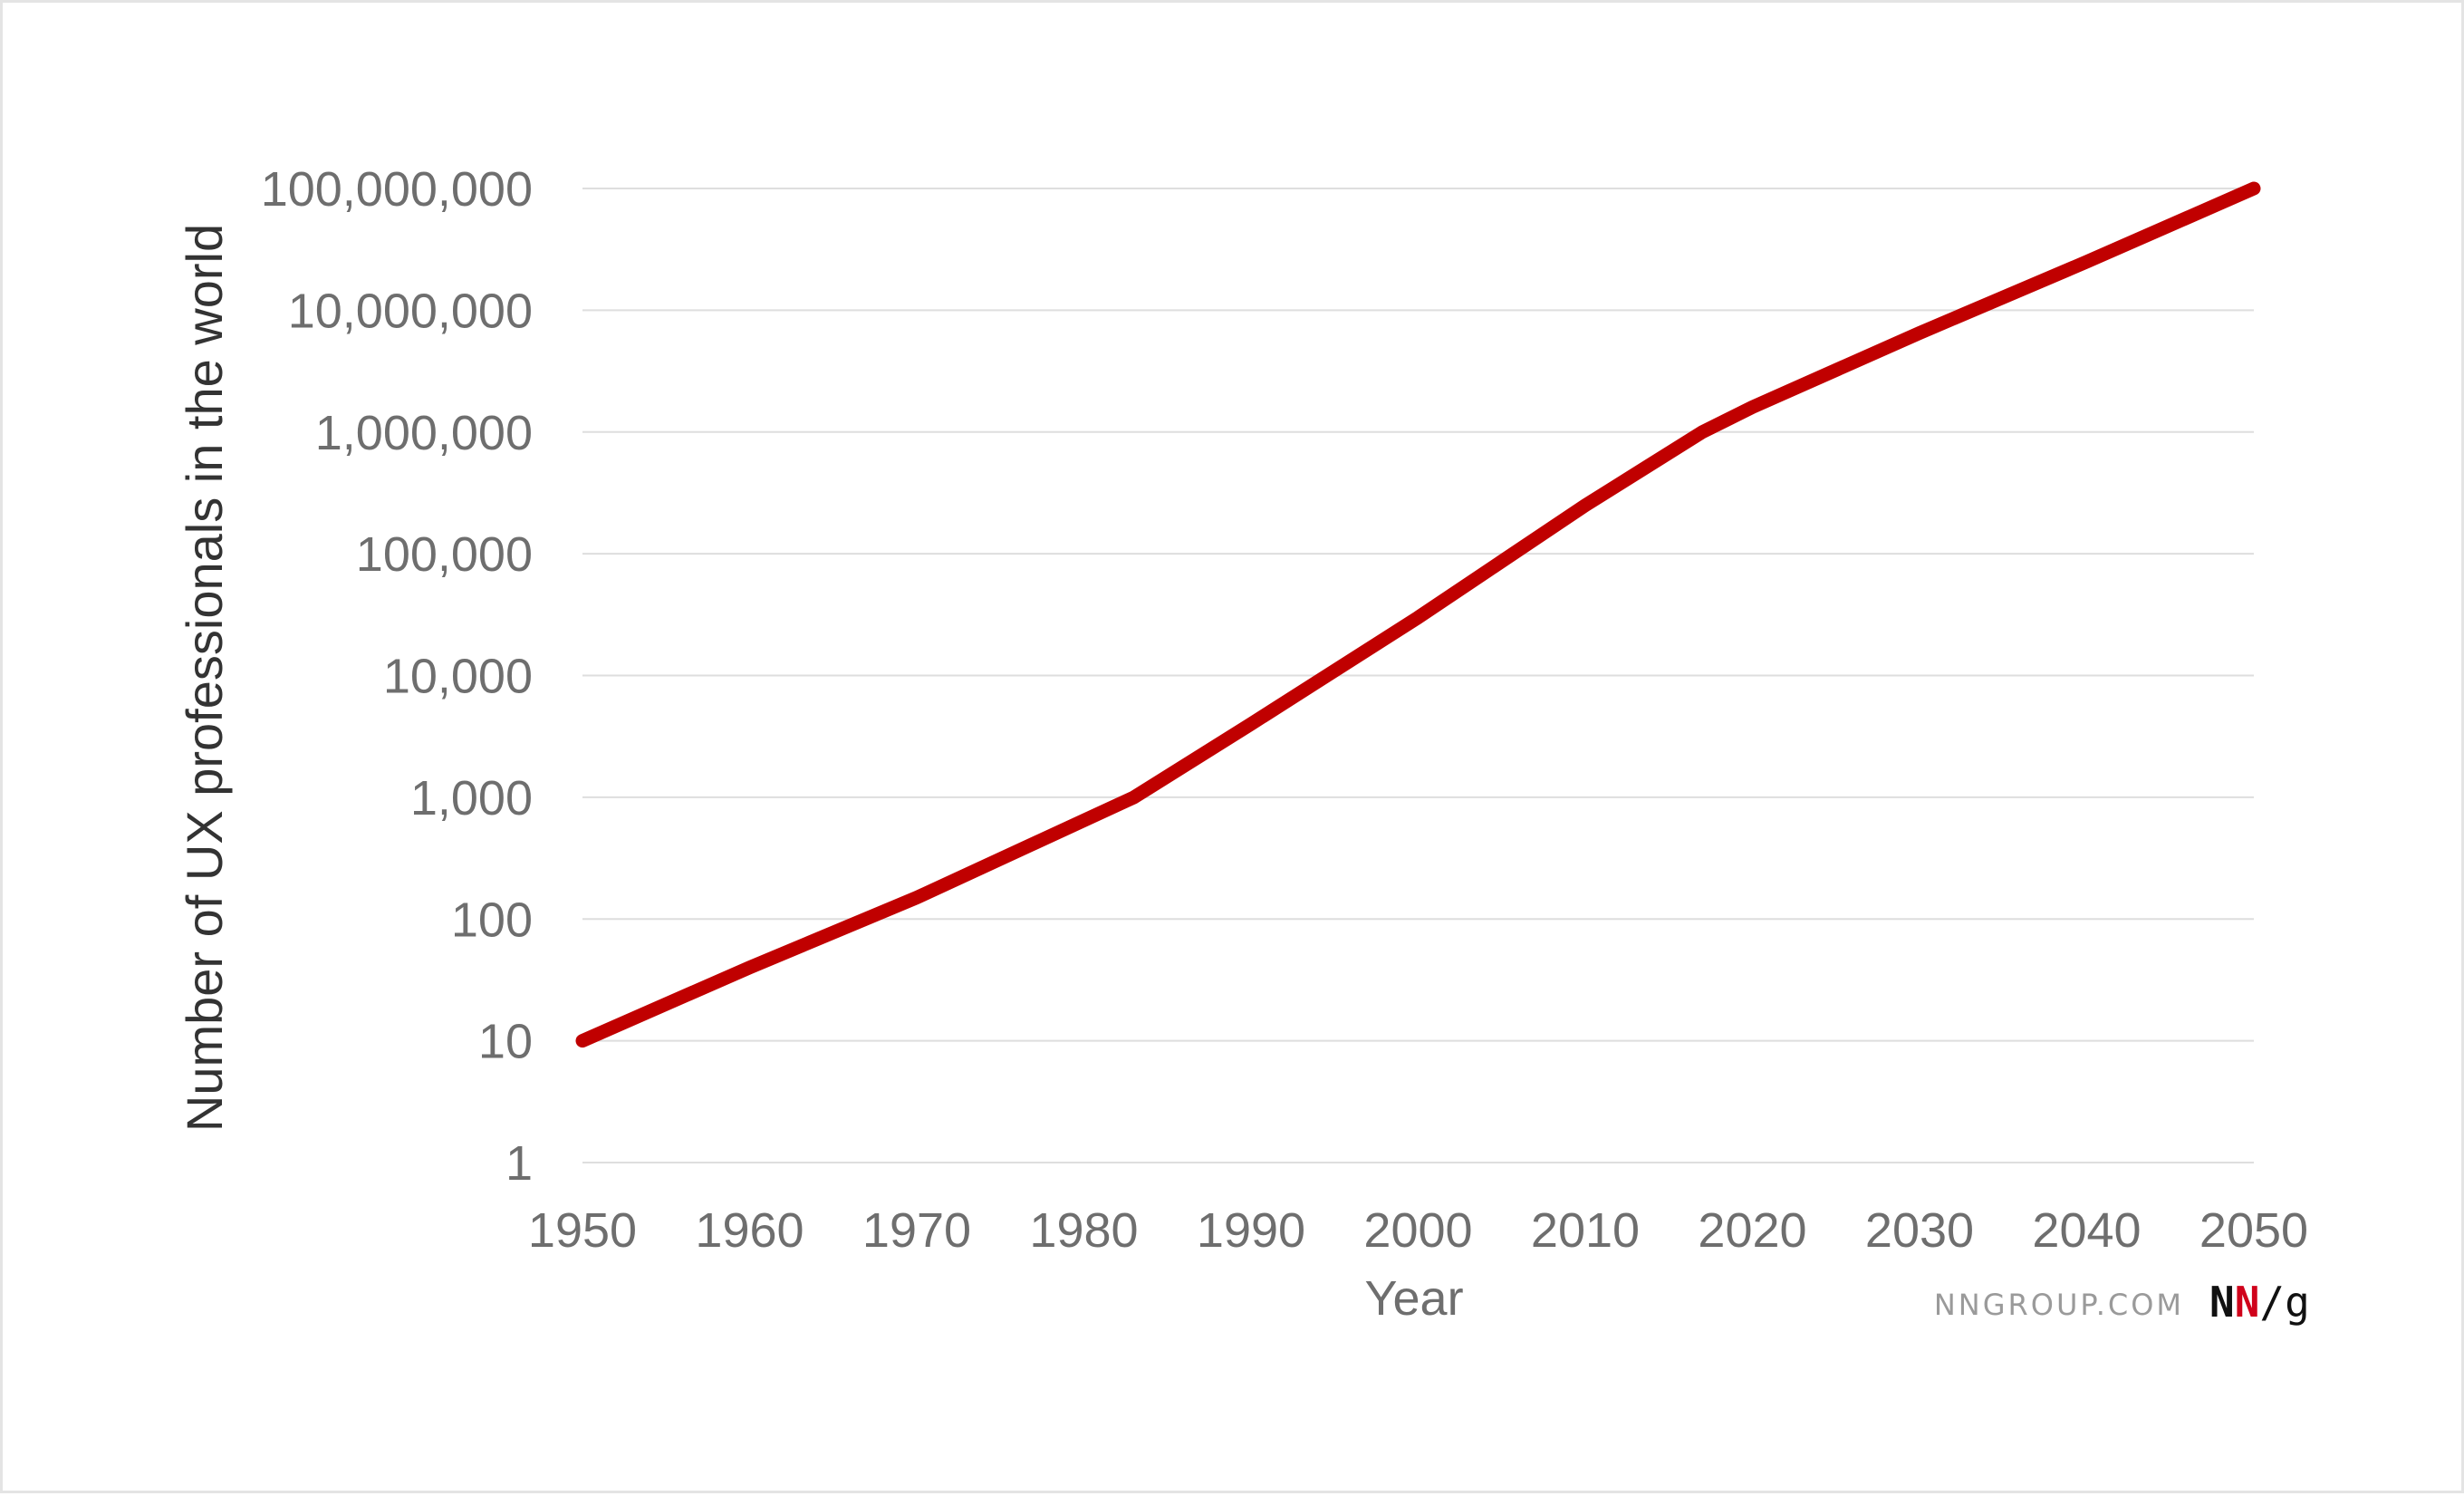 The width and height of the screenshot is (2464, 1496). What do you see at coordinates (582, 1230) in the screenshot?
I see `x-tick-label: 1950` at bounding box center [582, 1230].